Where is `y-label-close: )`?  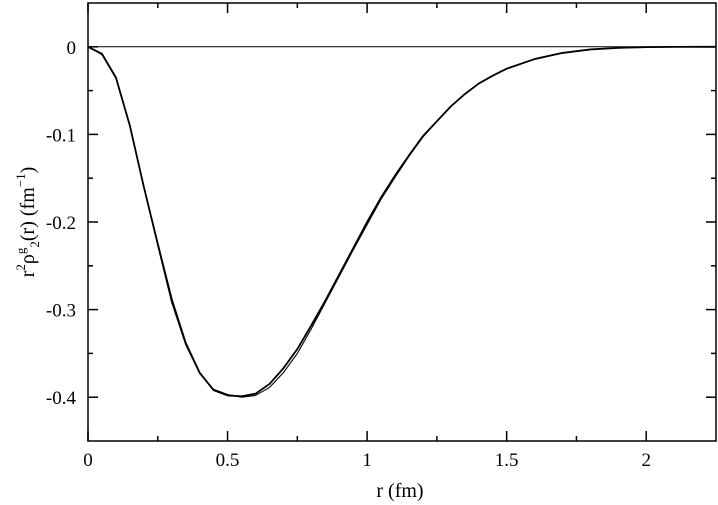
y-label-close: ) is located at coordinates (28, 170).